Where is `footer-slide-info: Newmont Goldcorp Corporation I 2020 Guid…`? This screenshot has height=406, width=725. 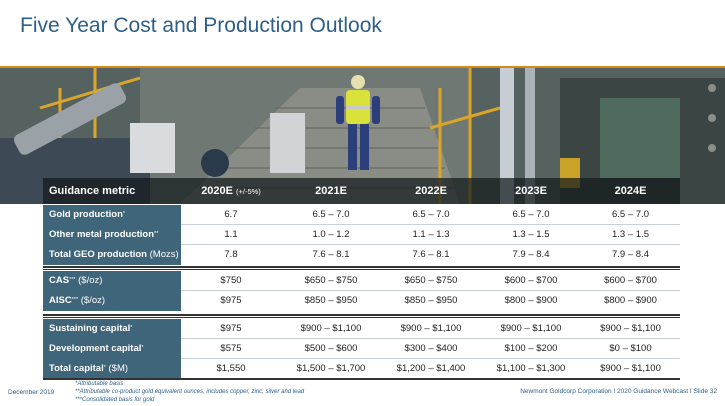
footer-slide-info: Newmont Goldcorp Corporation I 2020 Guid… is located at coordinates (618, 391).